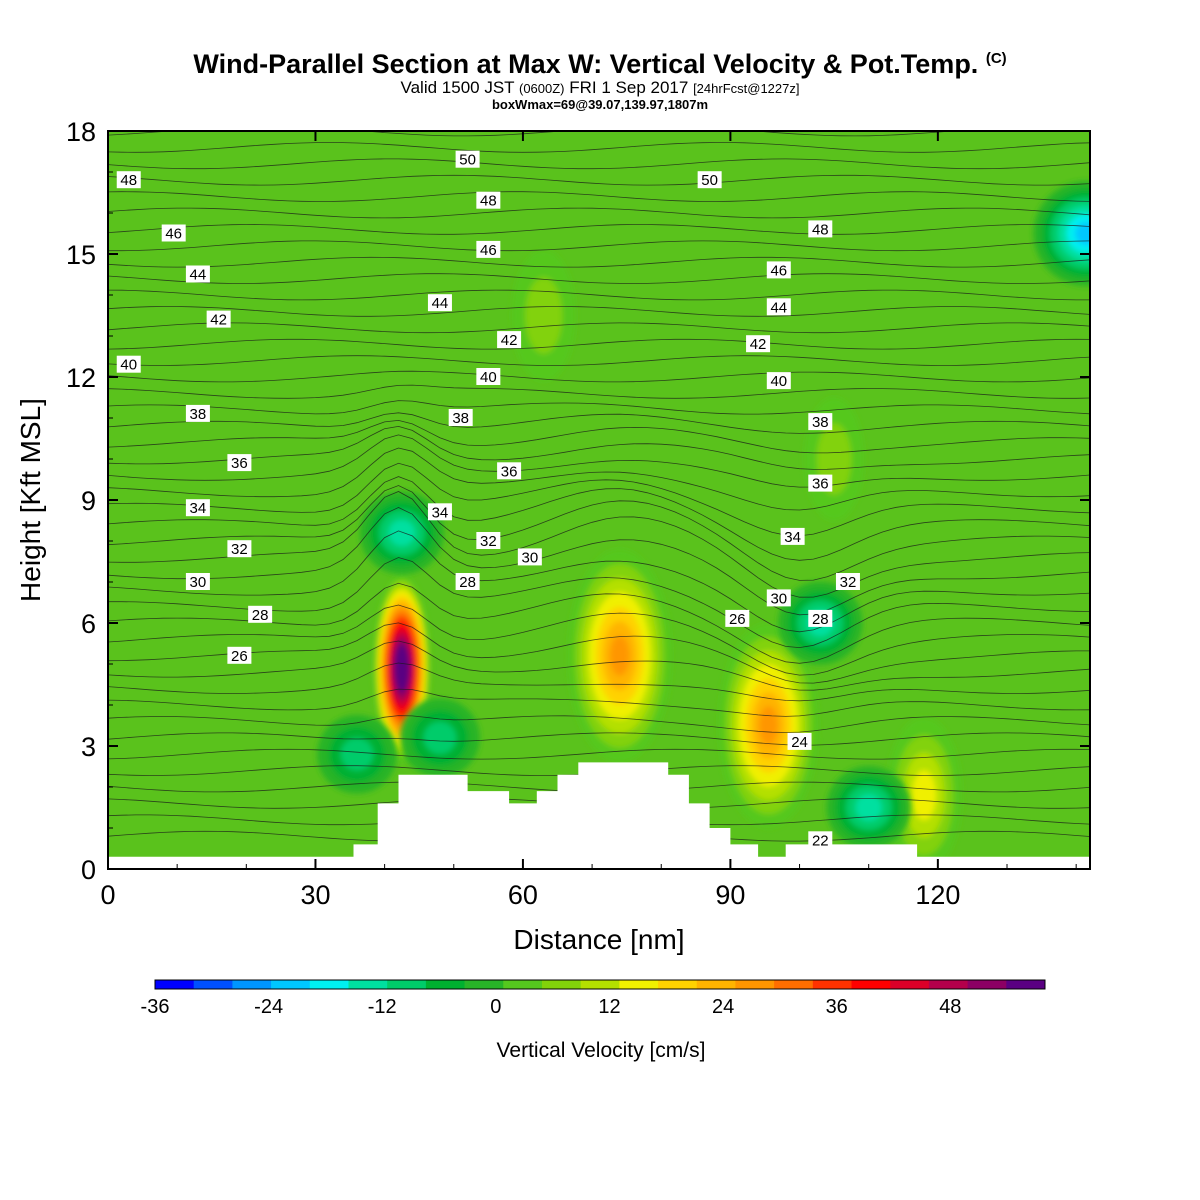 The image size is (1200, 1200). I want to click on x-tick-label: 90, so click(730, 895).